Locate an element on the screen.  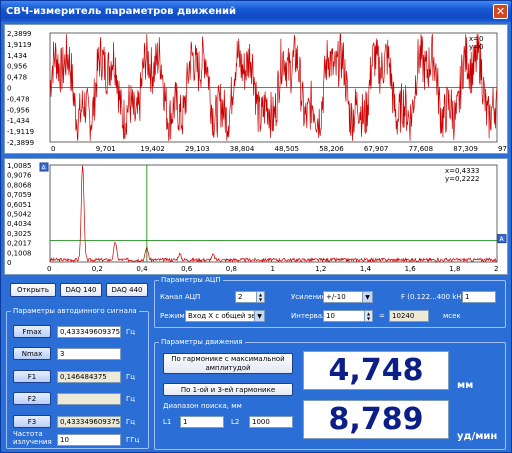
legend-x: x=0 is located at coordinates (476, 39).